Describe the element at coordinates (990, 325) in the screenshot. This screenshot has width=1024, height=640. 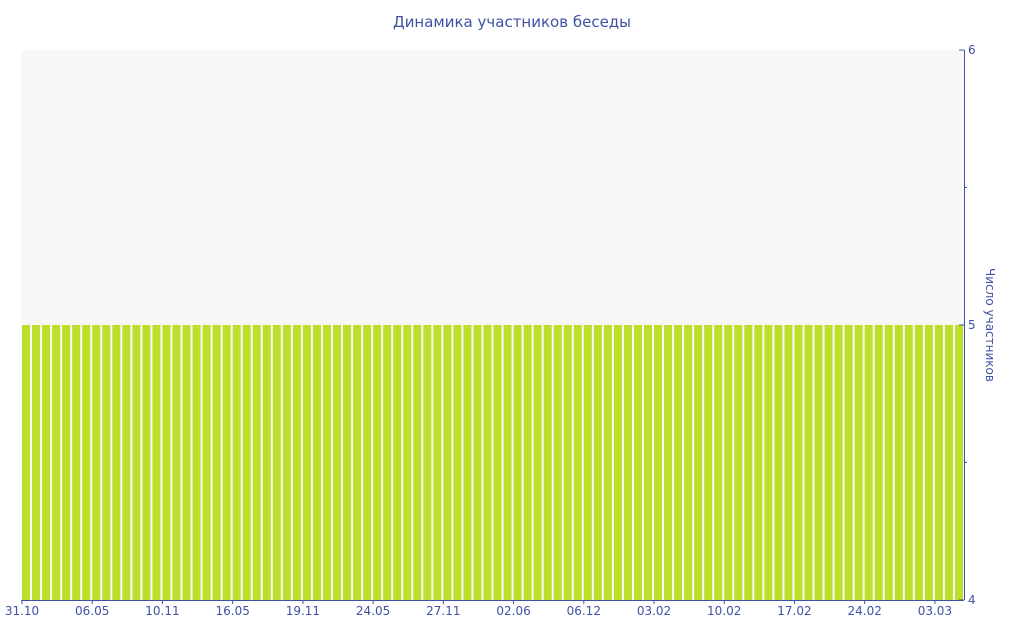
I see `y-axis-label: Число участников` at that location.